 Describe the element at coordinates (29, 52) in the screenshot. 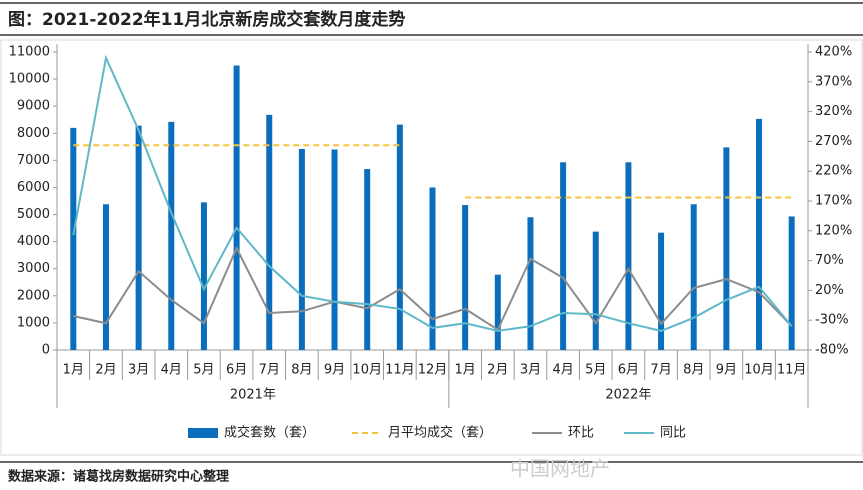

I see `y-tick-label: 11000` at that location.